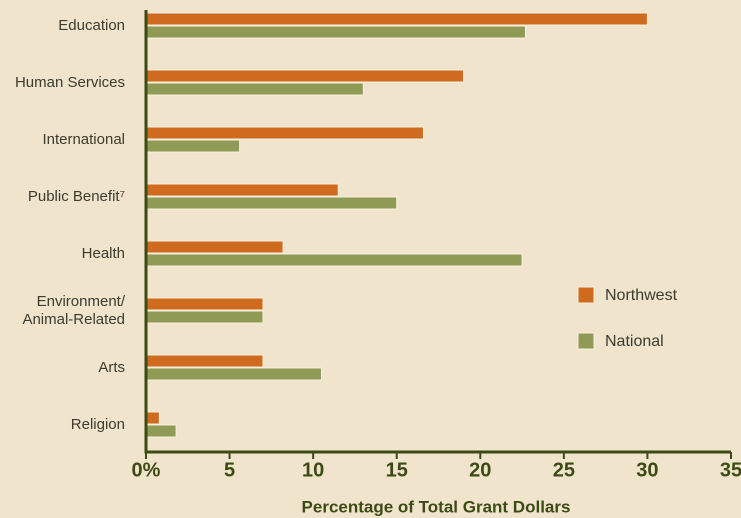  Describe the element at coordinates (436, 506) in the screenshot. I see `x-axis-label: Percentage of Total Grant Dollars` at that location.